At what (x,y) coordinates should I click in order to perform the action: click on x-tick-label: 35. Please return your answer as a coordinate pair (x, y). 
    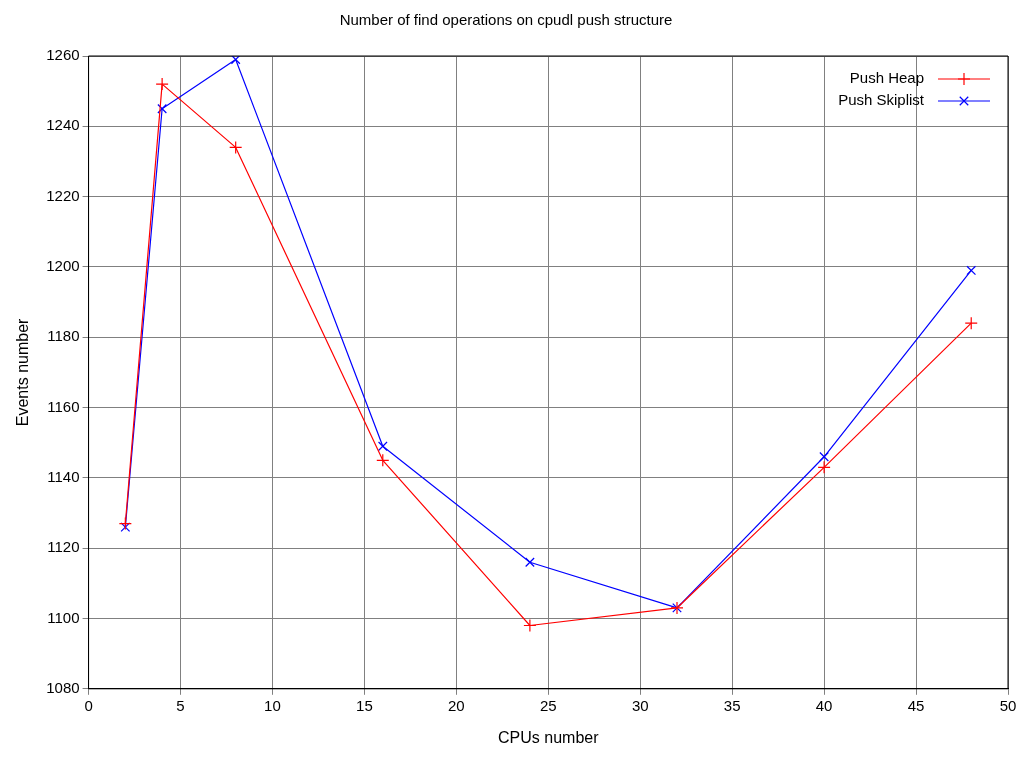
    Looking at the image, I should click on (732, 705).